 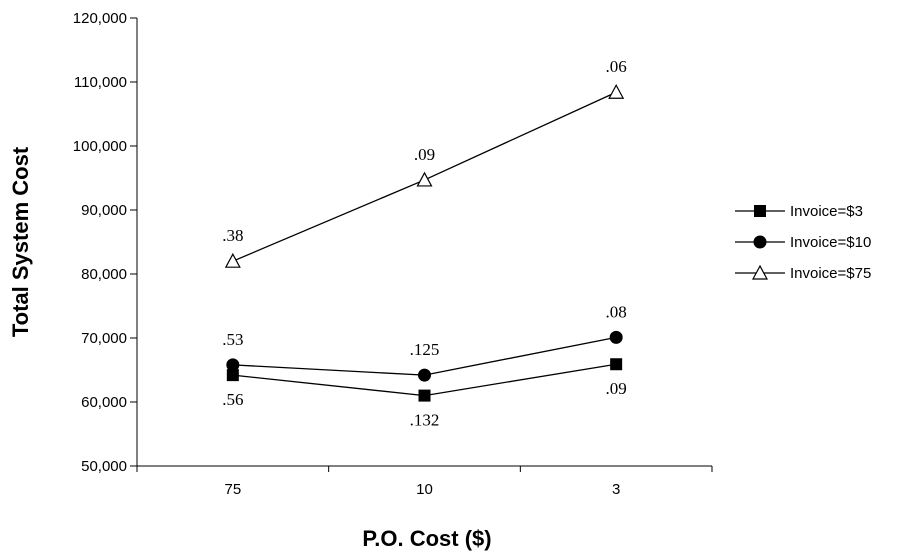 What do you see at coordinates (104, 210) in the screenshot?
I see `y-tick-label: 90,000` at bounding box center [104, 210].